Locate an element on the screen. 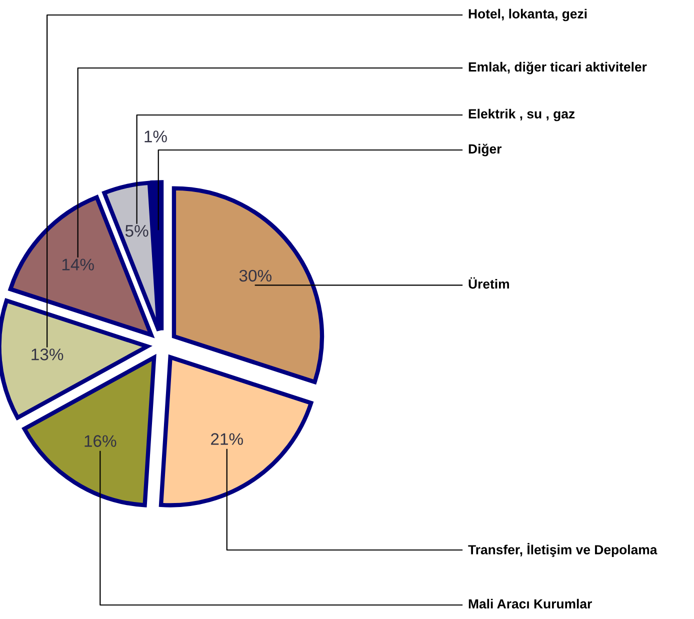 This screenshot has width=694, height=619. data-label: 1% is located at coordinates (155, 136).